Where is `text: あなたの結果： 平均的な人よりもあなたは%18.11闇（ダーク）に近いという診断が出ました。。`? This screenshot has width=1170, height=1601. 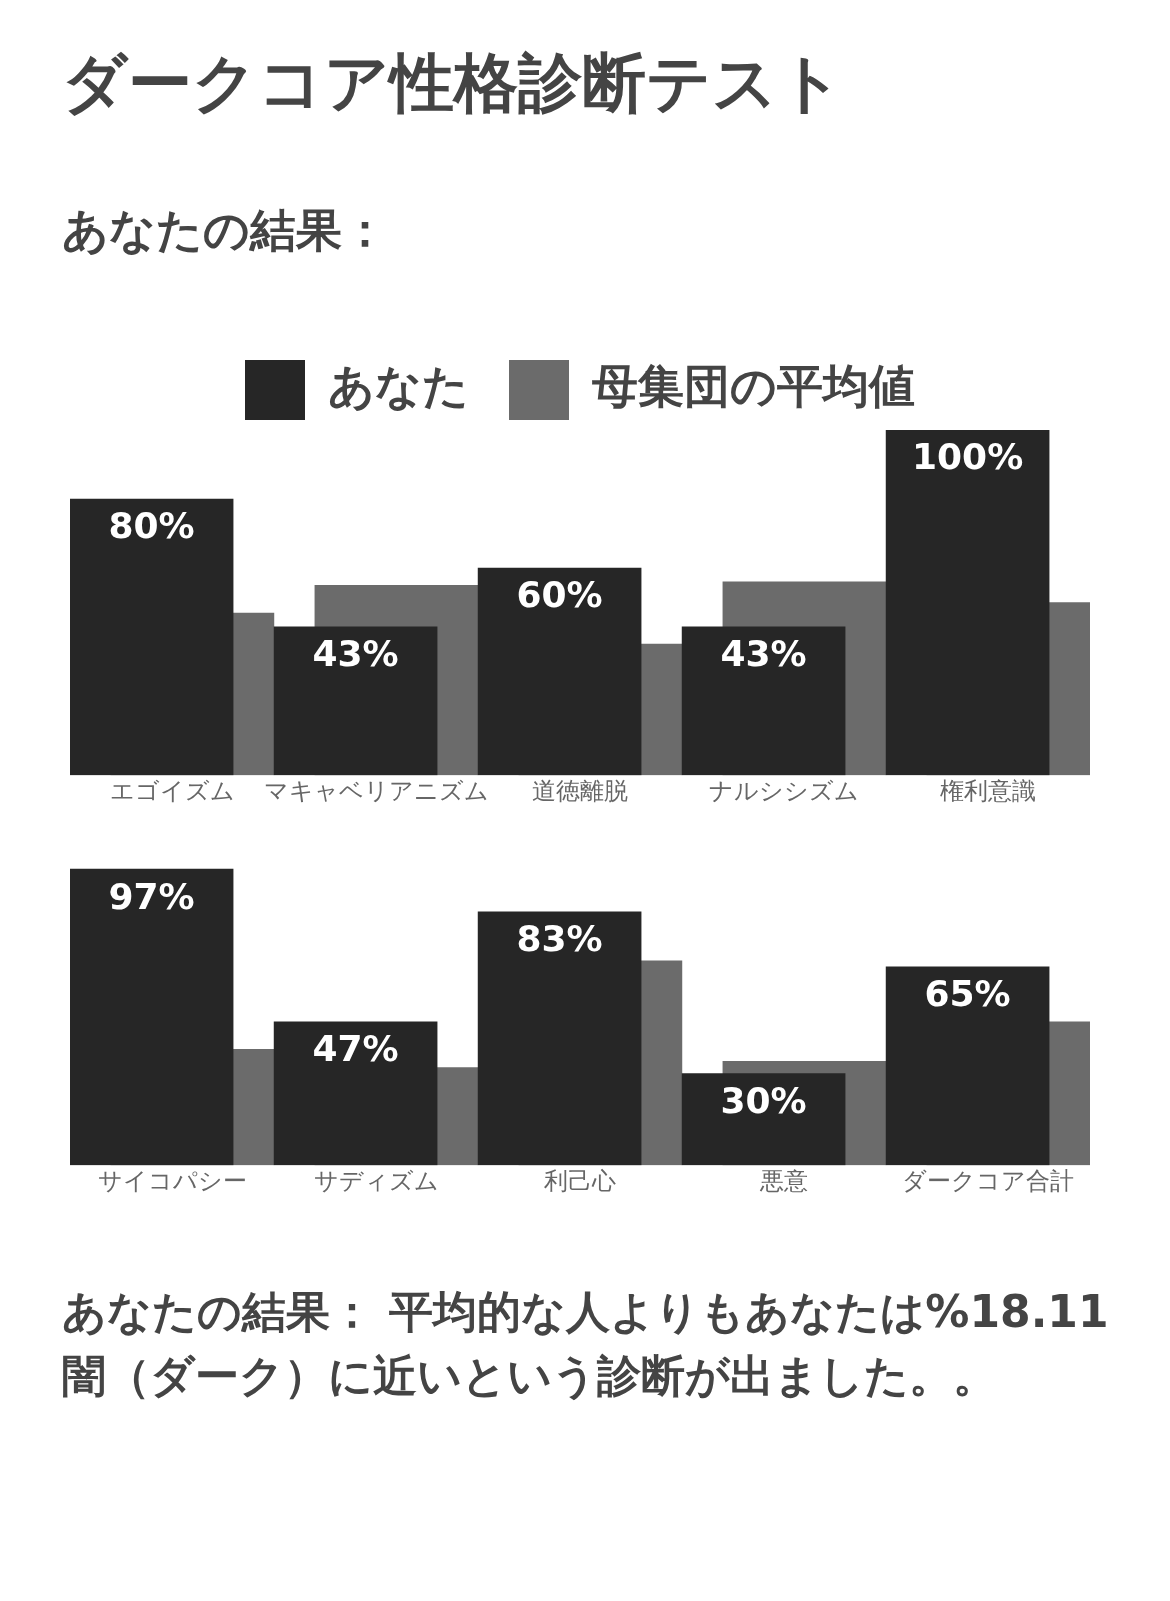
text: あなたの結果： 平均的な人よりもあなたは%18.11闇（ダーク）に近いという診断が出ました。。 is located at coordinates (585, 1344).